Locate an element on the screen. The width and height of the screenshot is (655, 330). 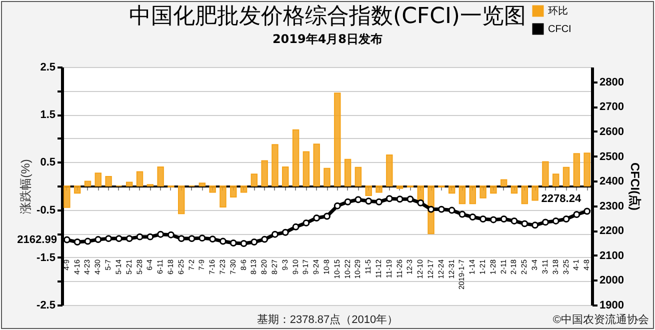
y-tick-label: -1.5 is located at coordinates (46, 258).